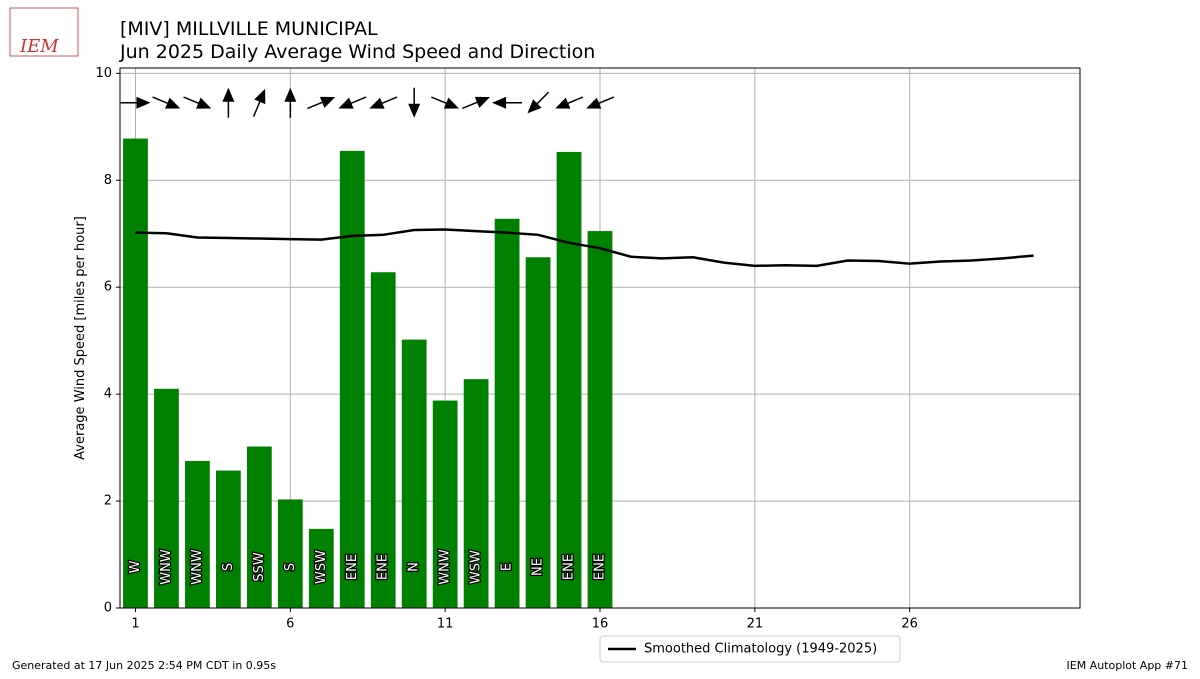 This screenshot has height=679, width=1200. I want to click on direction-label: W, so click(135, 566).